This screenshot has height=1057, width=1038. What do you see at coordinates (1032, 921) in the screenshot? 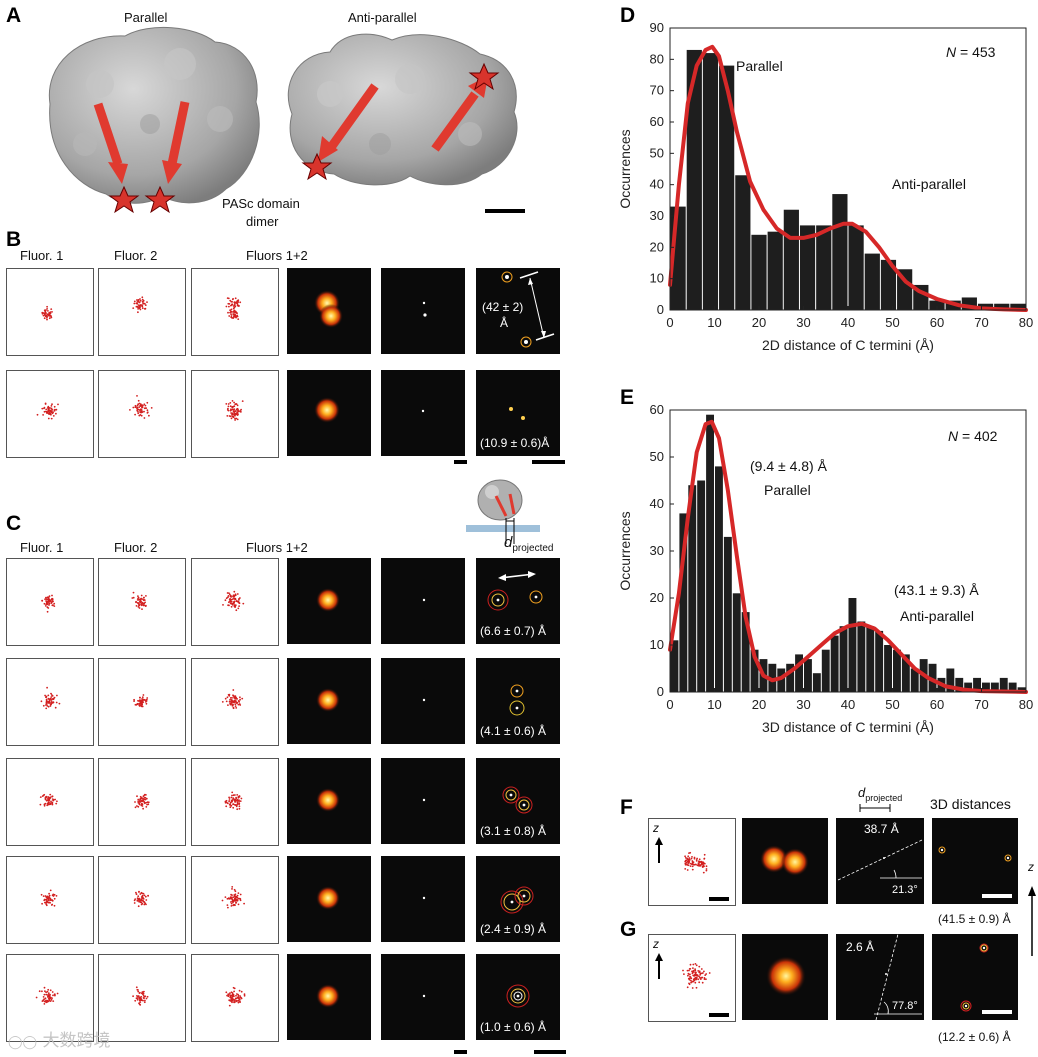
I see `side-z-axis-arrow-icon` at bounding box center [1032, 921].